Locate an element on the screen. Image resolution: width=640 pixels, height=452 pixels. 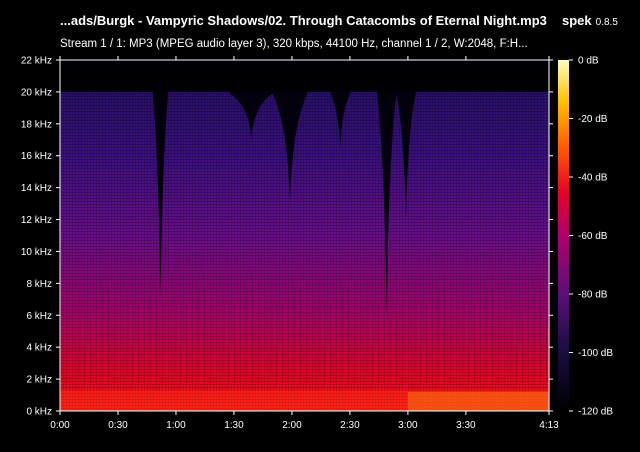
bass-band-bright is located at coordinates (478, 401).